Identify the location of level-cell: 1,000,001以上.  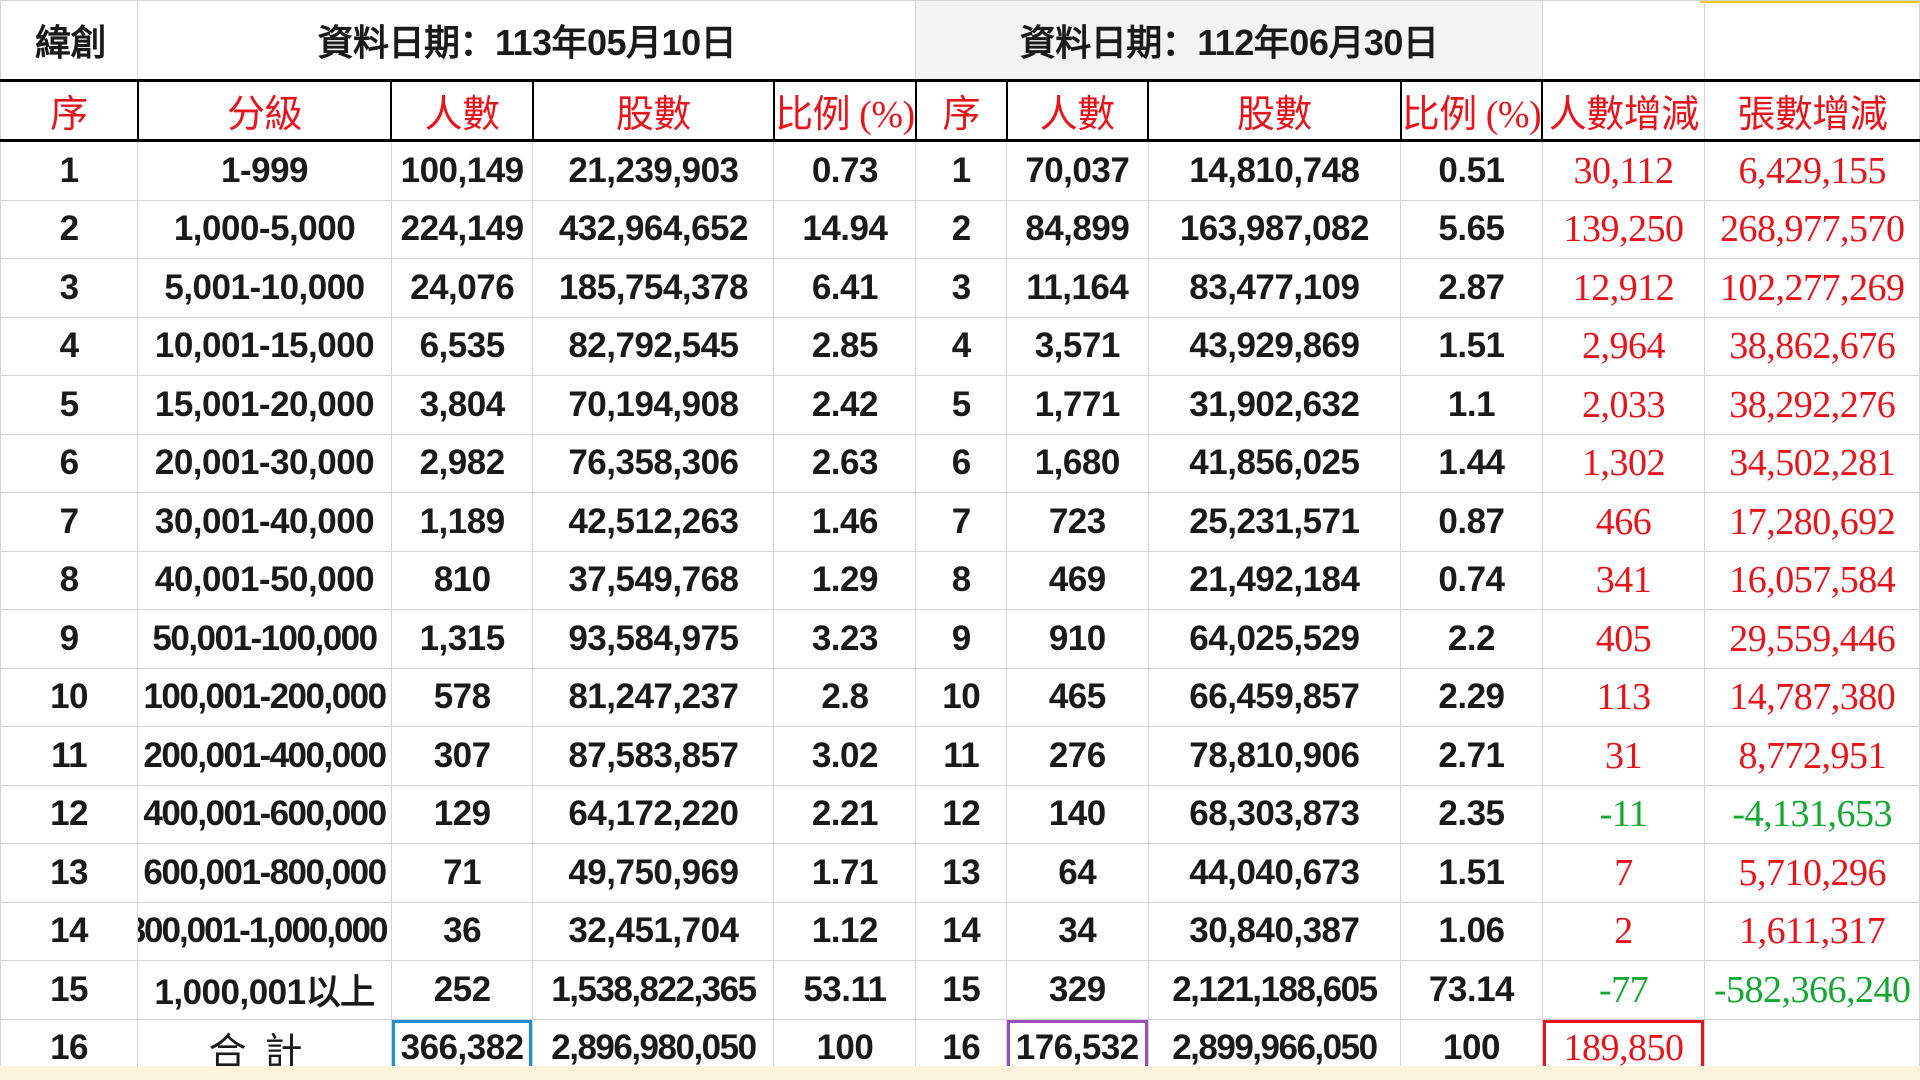
(264, 990).